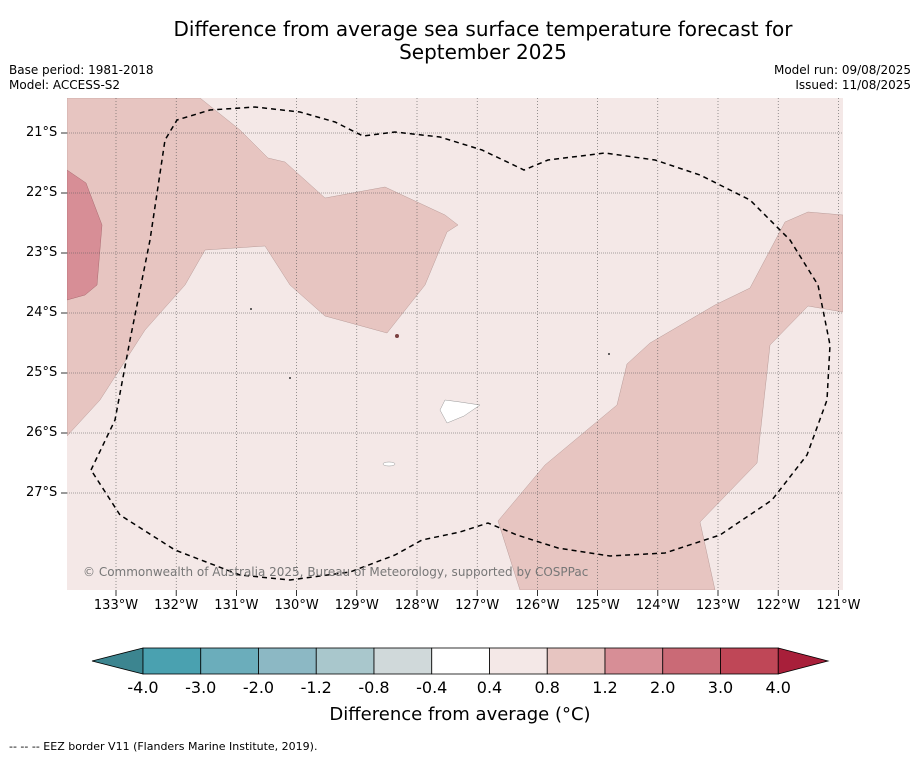 The image size is (919, 758). What do you see at coordinates (720, 687) in the screenshot?
I see `colorbar-tick-label: 3.0` at bounding box center [720, 687].